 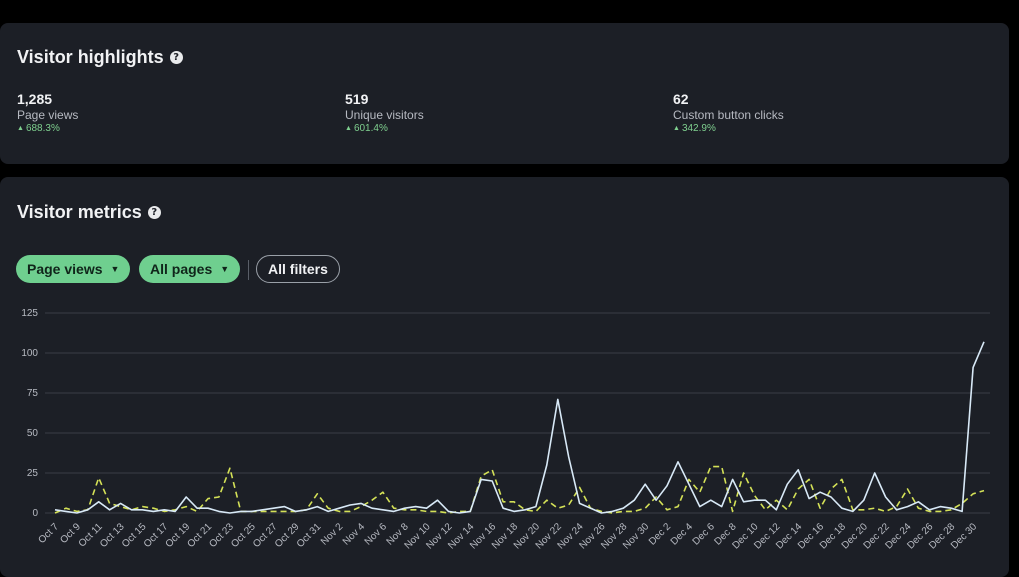 I want to click on metric-select-label: Page views, so click(x=65, y=269).